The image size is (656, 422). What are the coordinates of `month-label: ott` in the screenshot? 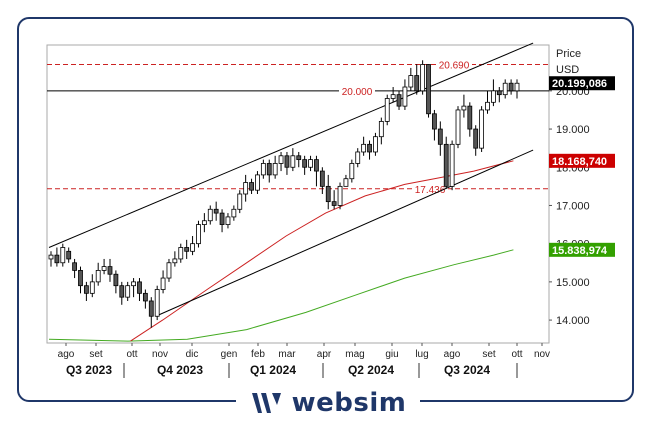 It's located at (131, 354).